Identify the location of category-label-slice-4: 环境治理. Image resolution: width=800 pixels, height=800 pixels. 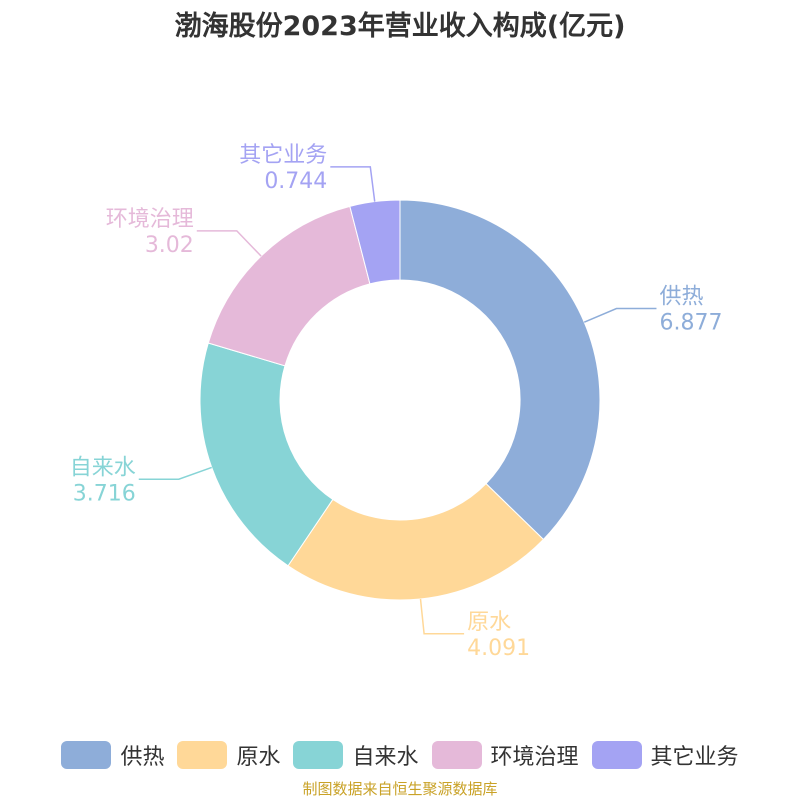
(150, 219).